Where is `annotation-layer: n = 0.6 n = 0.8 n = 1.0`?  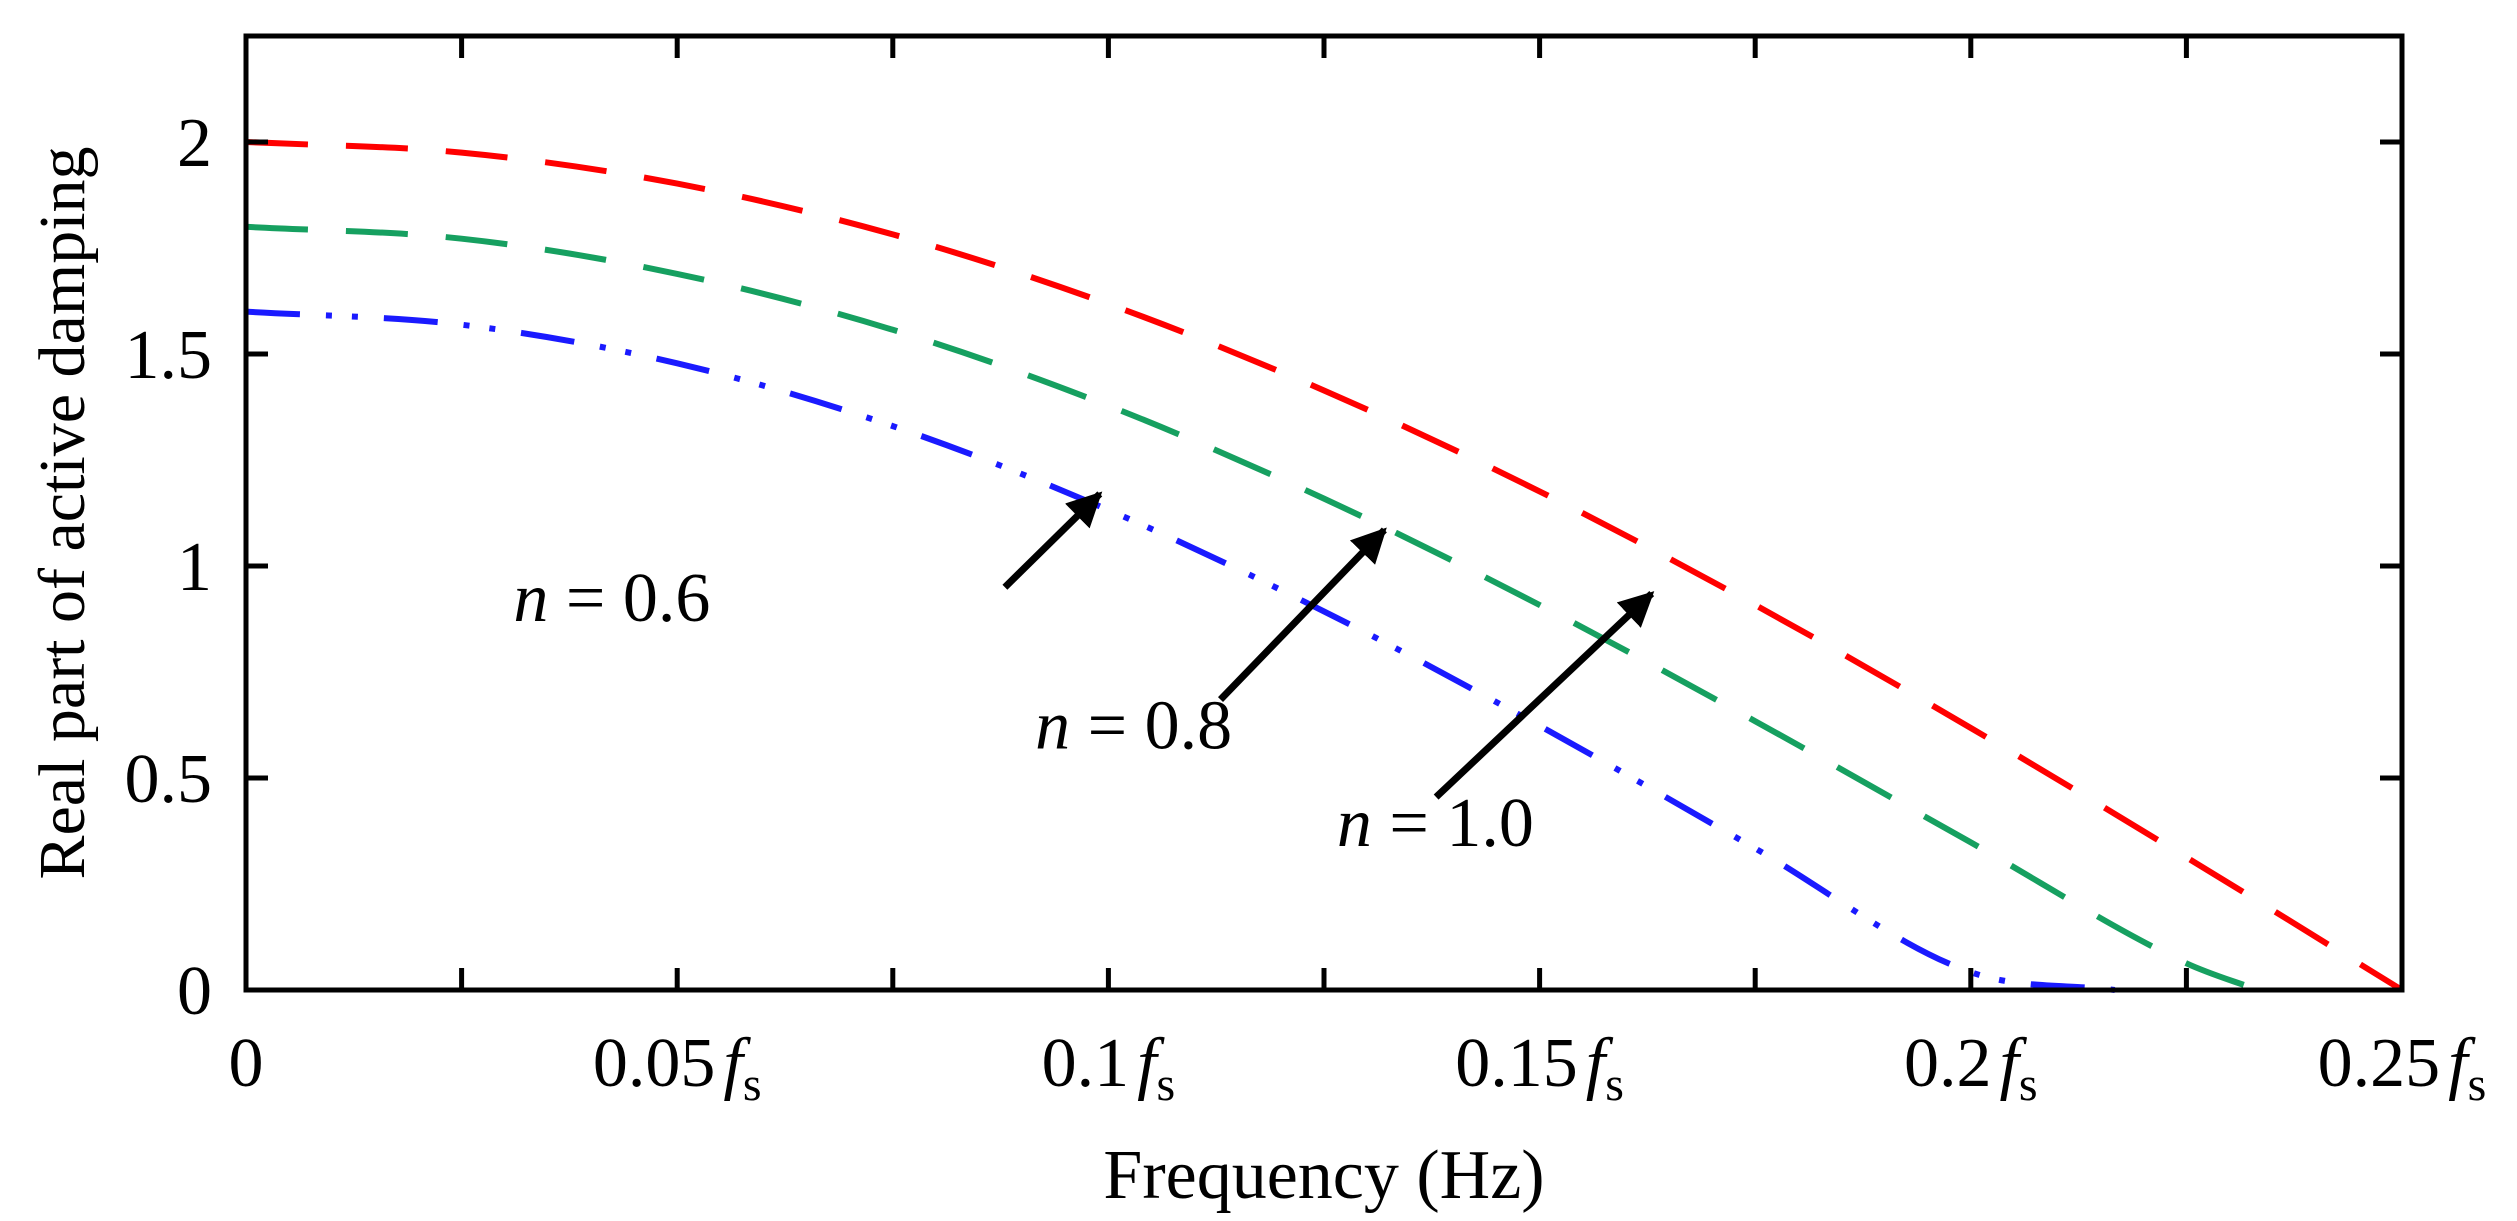 annotation-layer: n = 0.6 n = 0.8 n = 1.0 is located at coordinates (1084, 676).